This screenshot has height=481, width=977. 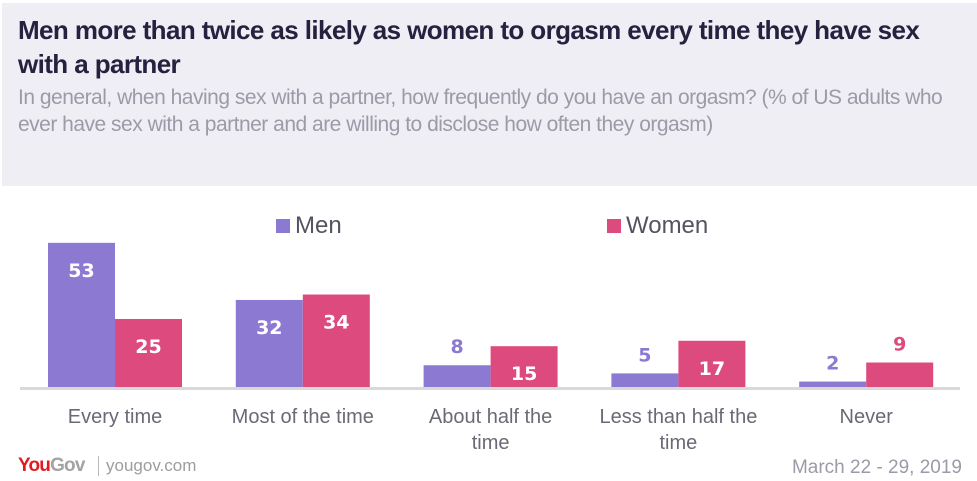 I want to click on data-label-men-3: 5, so click(x=644, y=355).